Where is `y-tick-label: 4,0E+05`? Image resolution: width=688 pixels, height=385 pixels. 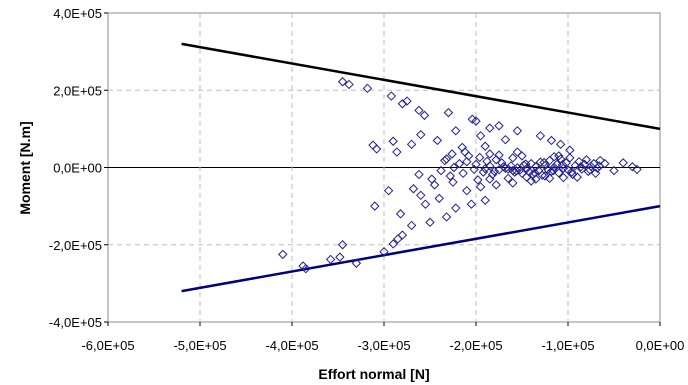
y-tick-label: 4,0E+05 is located at coordinates (77, 13).